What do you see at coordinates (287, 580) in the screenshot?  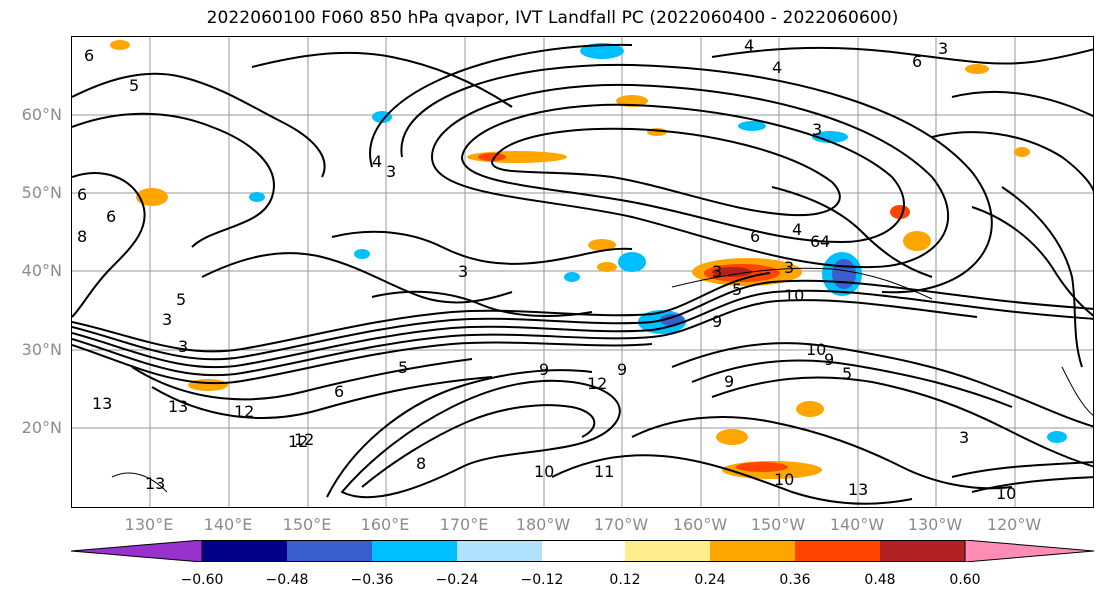 I see `colorbar-tick: −0.48` at bounding box center [287, 580].